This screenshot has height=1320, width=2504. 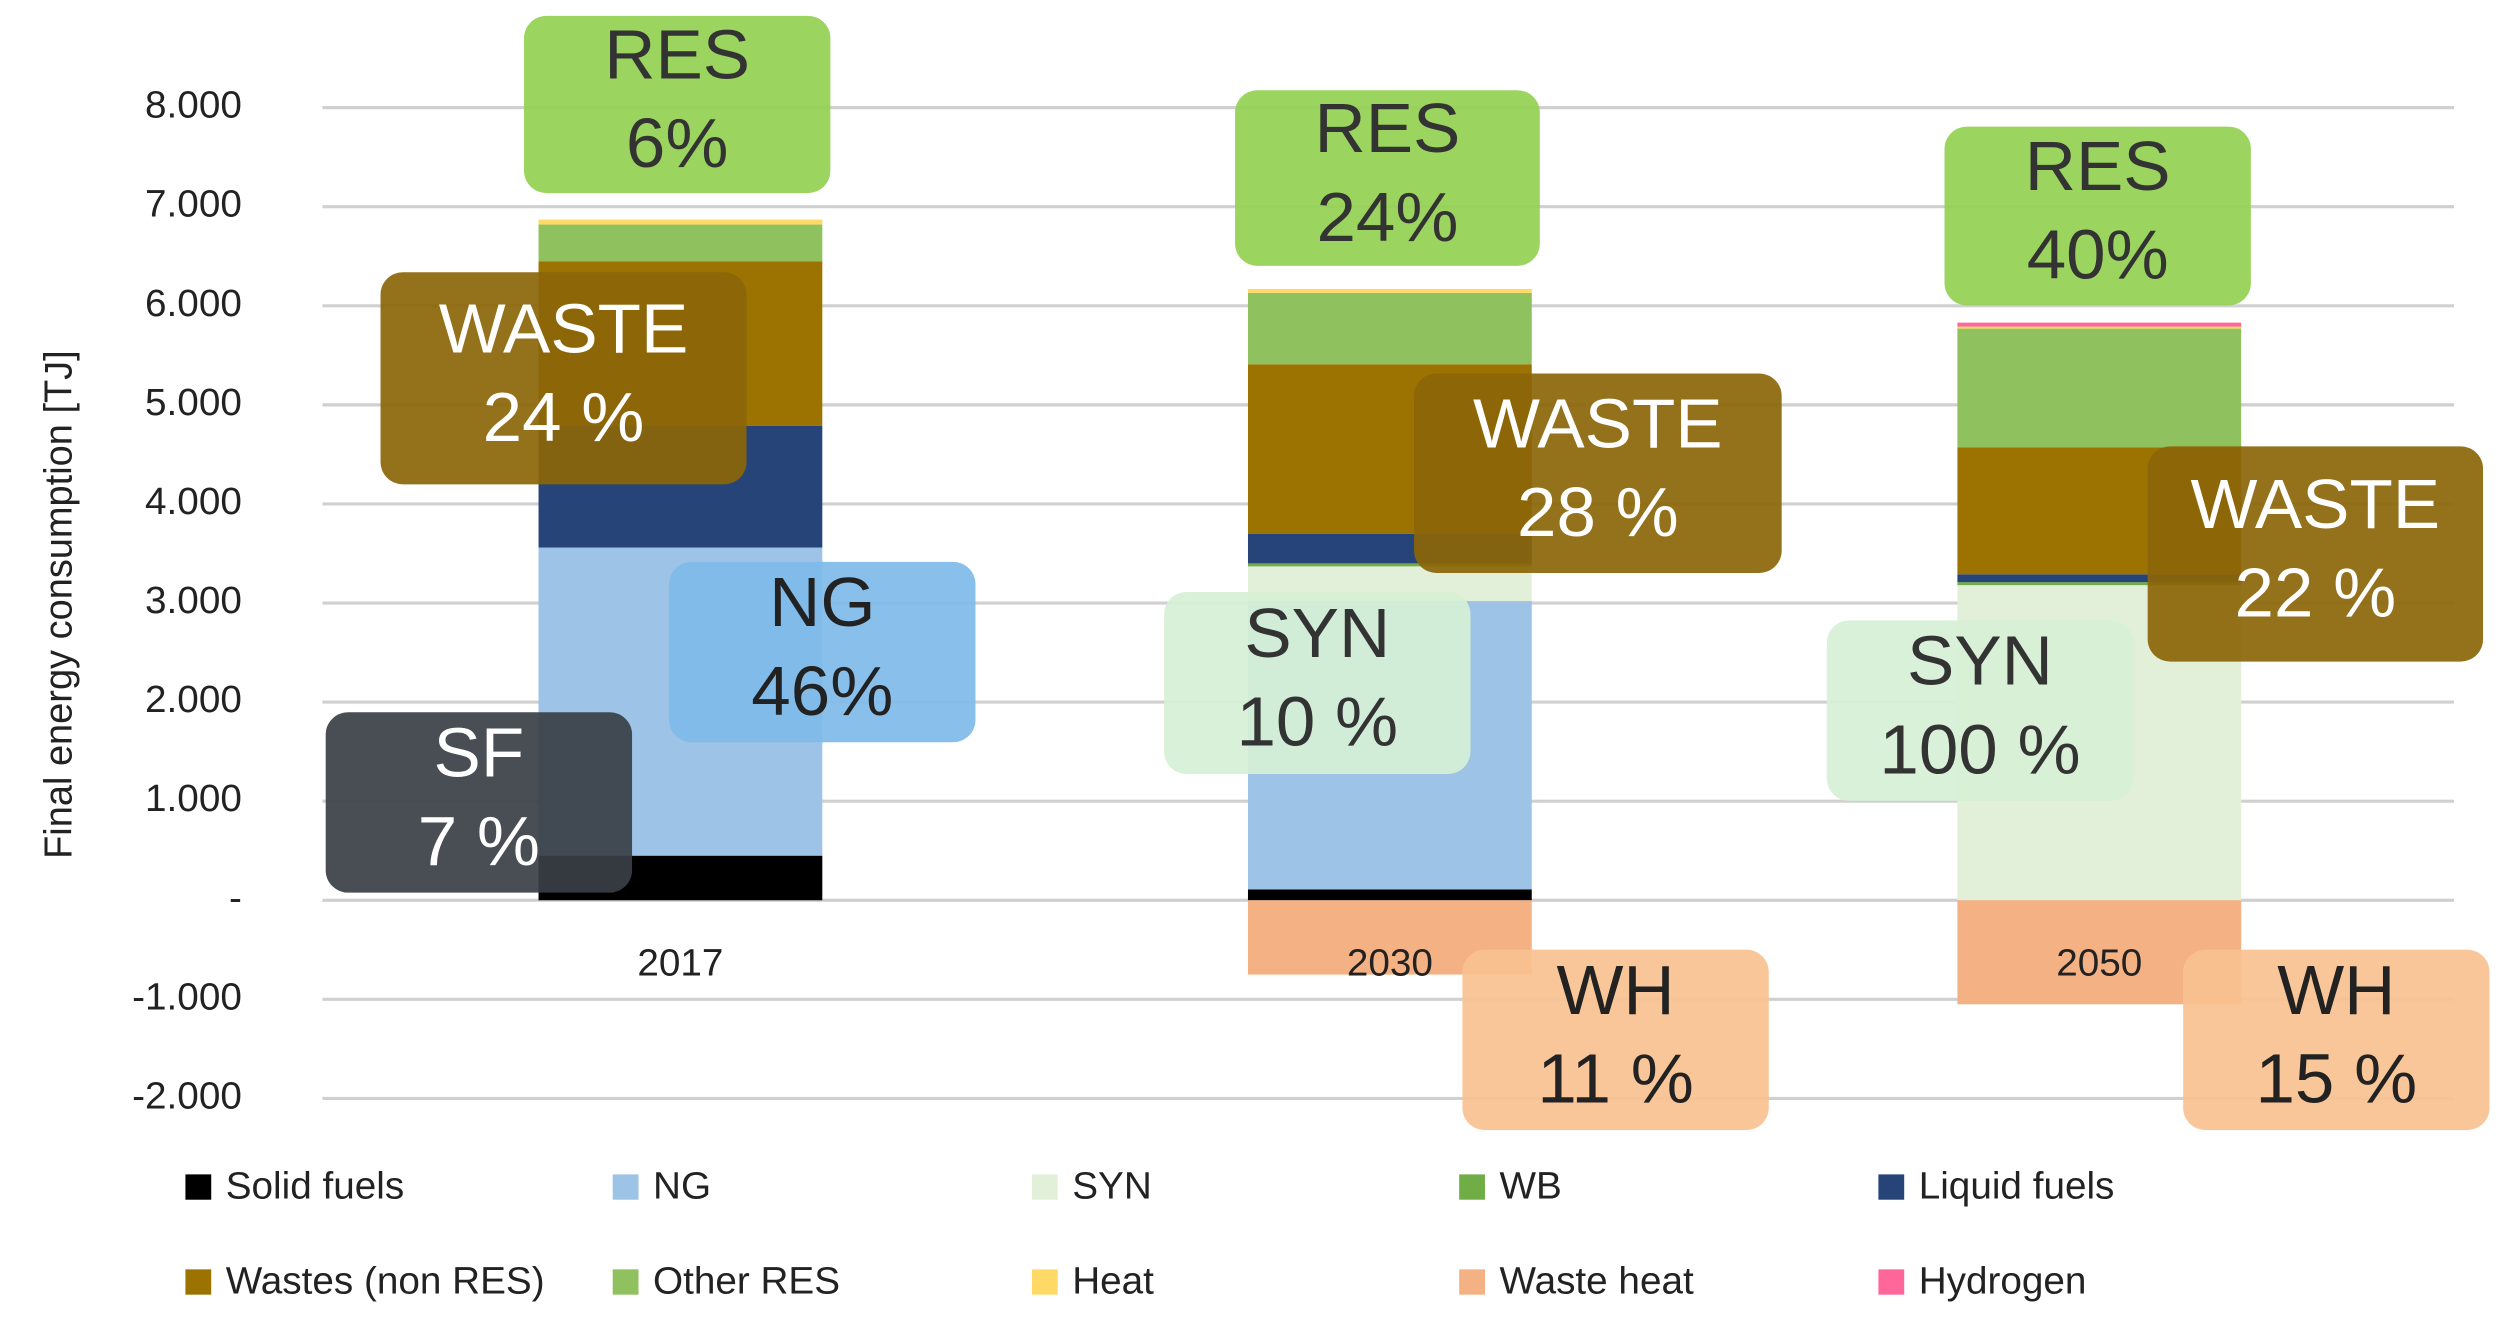 I want to click on legend-label: Waste heat, so click(x=1596, y=1281).